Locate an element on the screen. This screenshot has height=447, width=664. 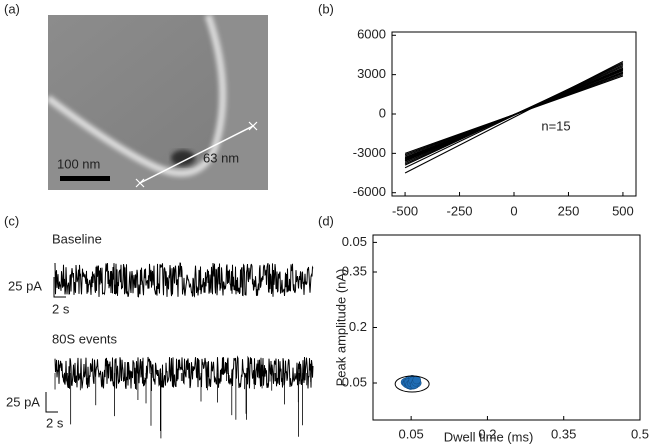
x-tick-label: -250 is located at coordinates (460, 210).